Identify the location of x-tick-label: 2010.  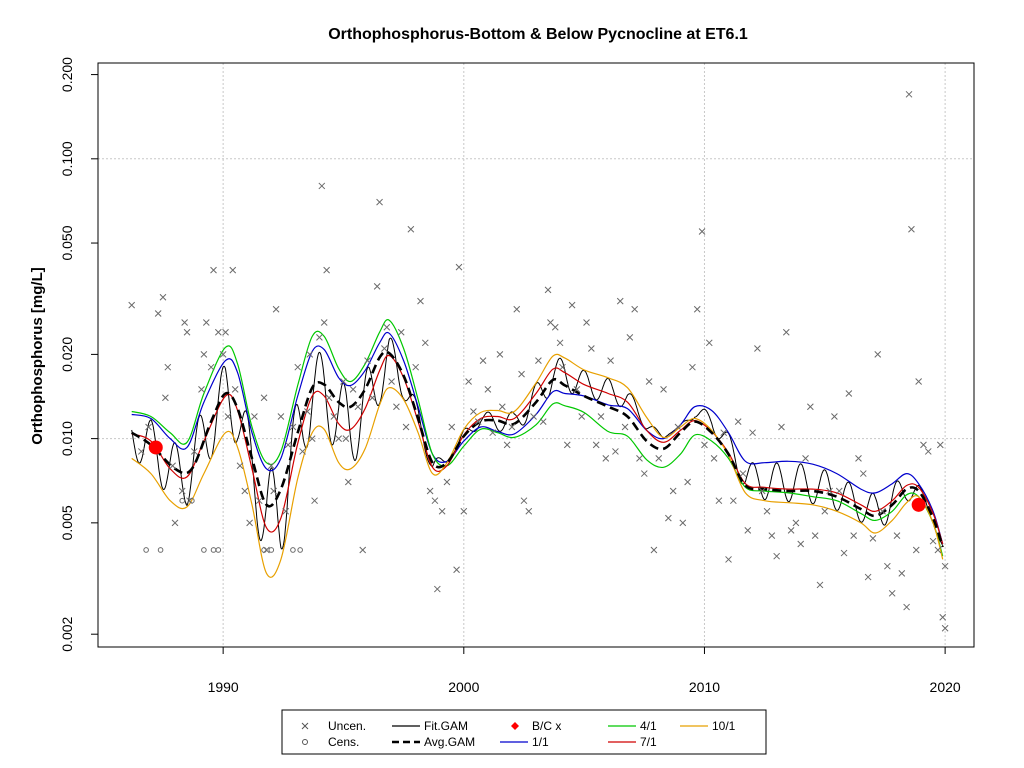
(704, 687).